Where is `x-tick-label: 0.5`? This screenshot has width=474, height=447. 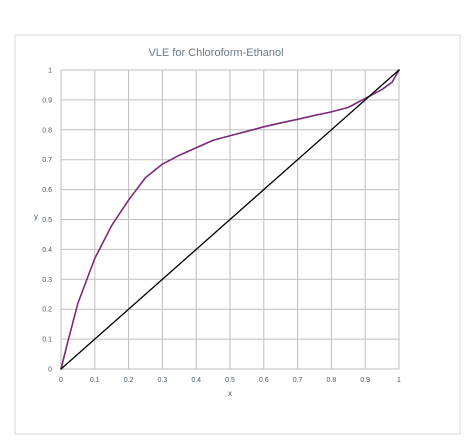
x-tick-label: 0.5 is located at coordinates (230, 380).